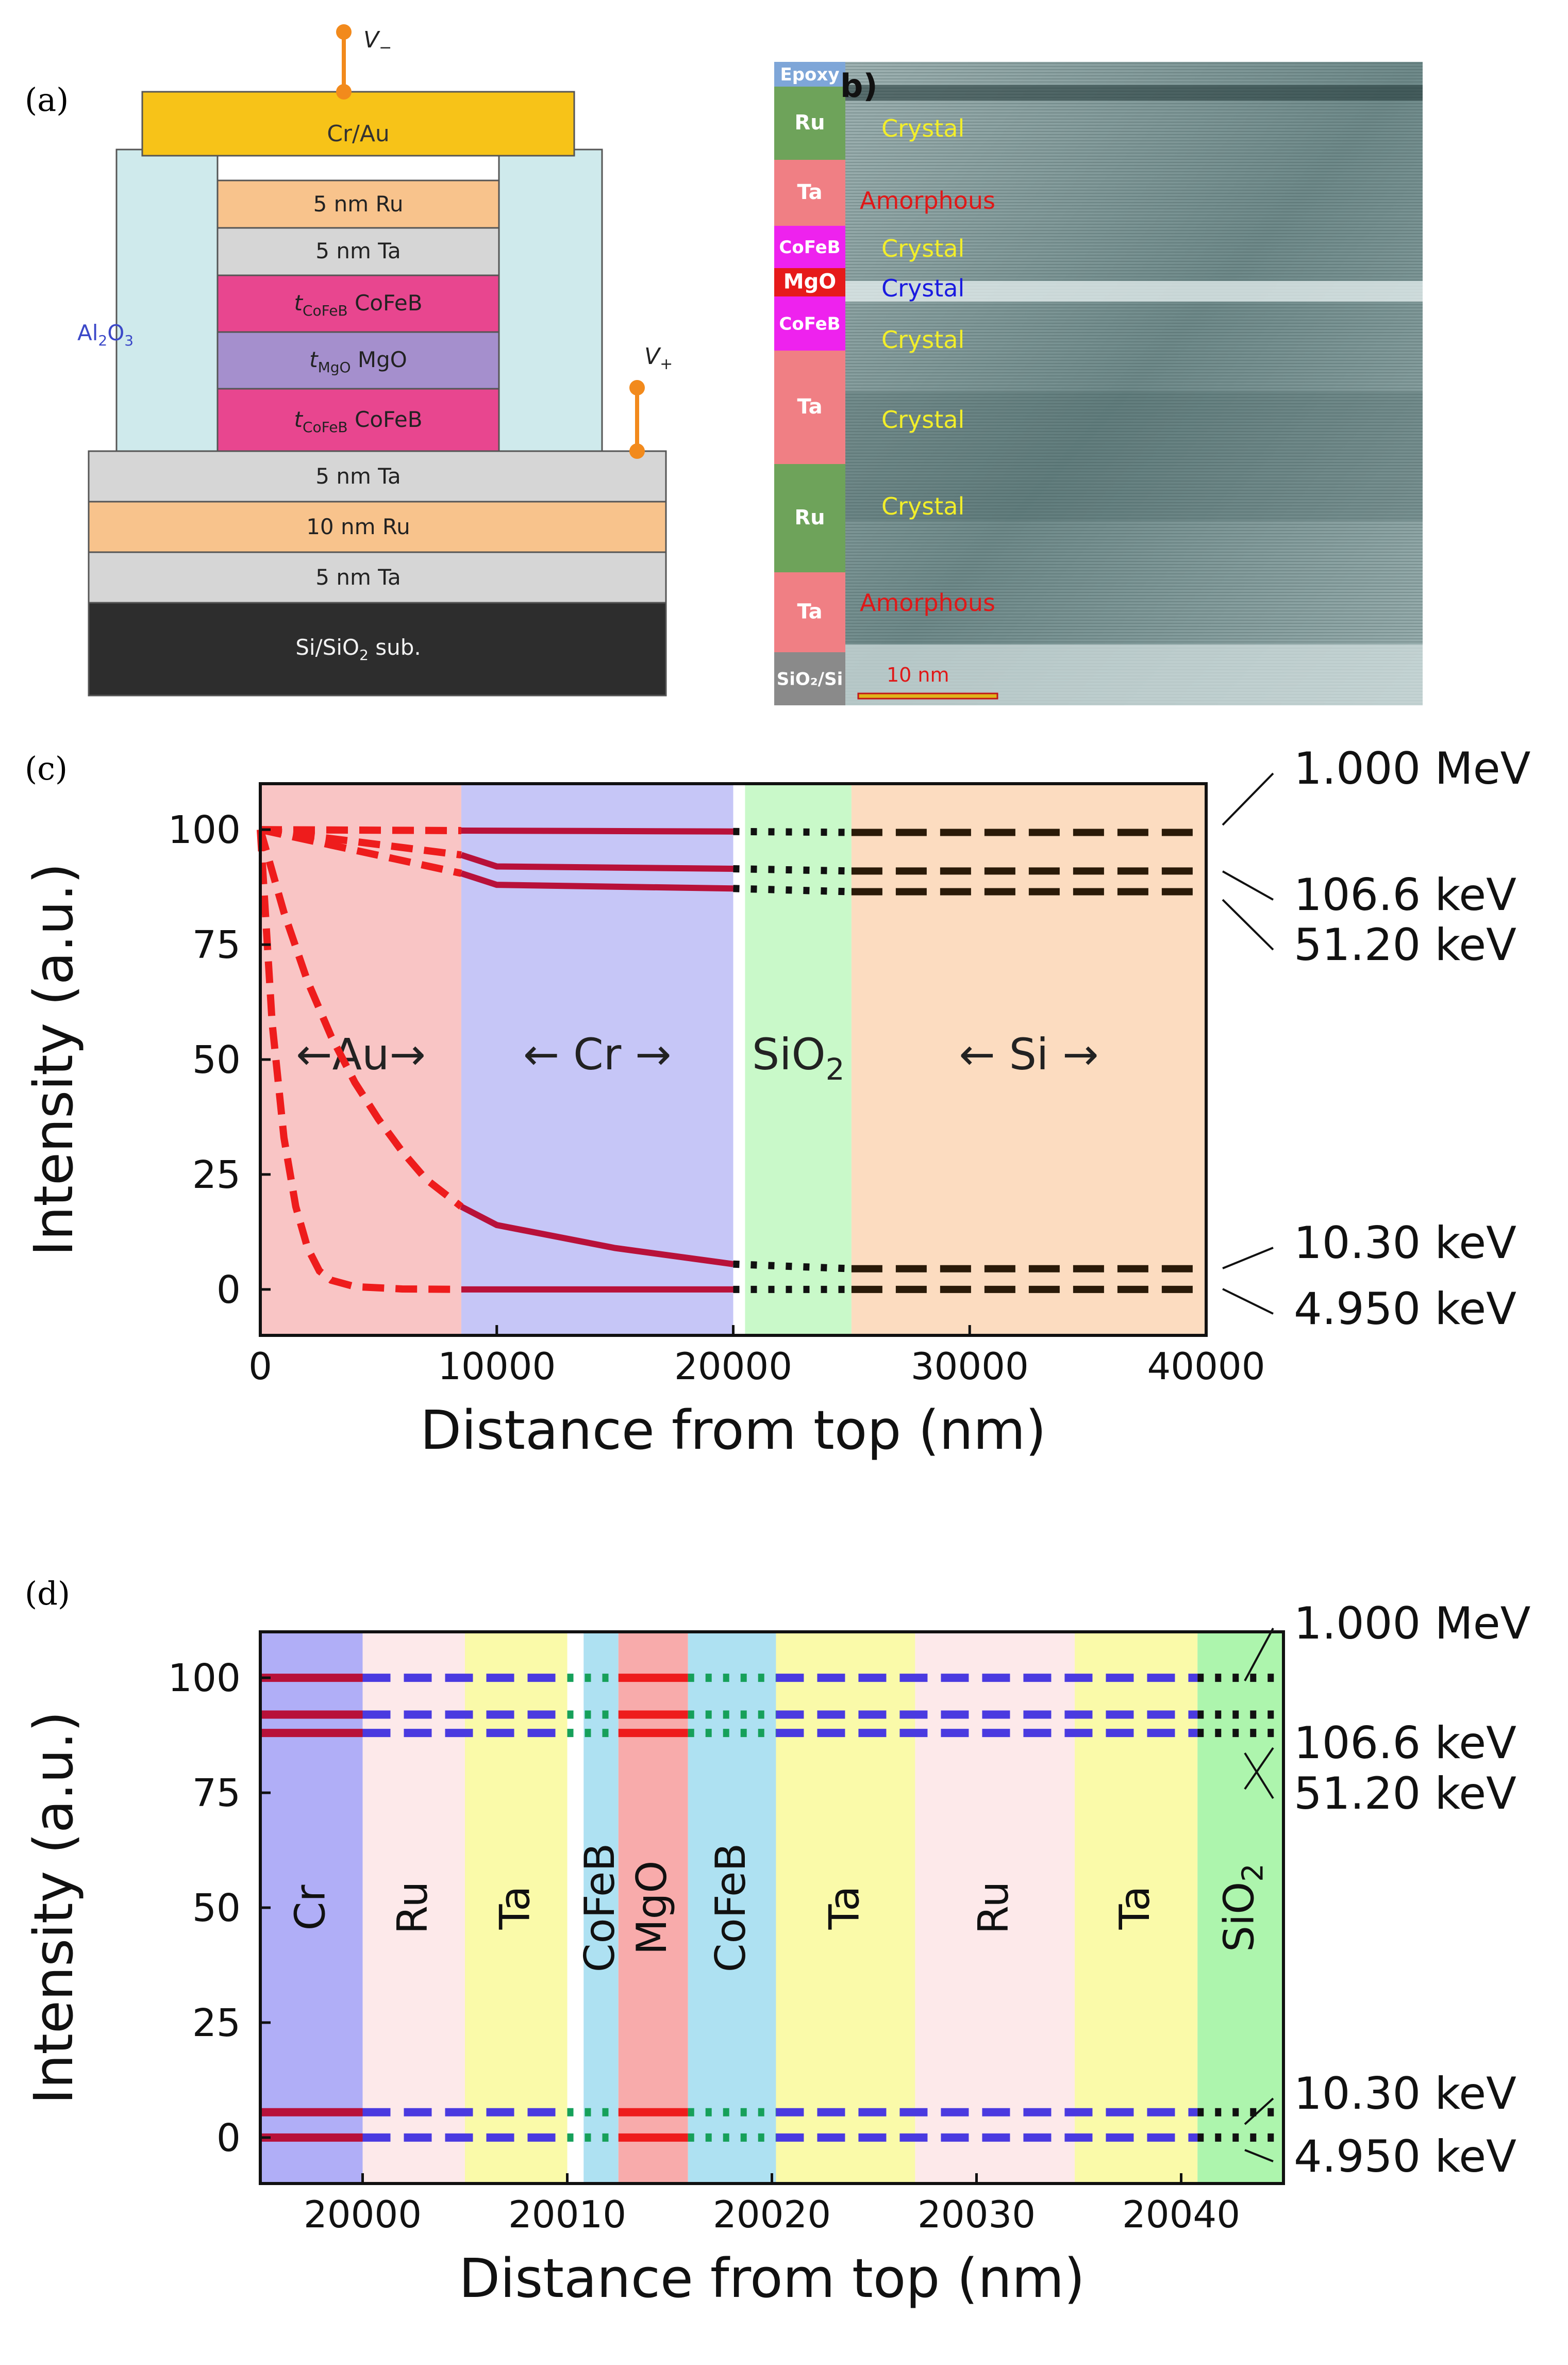 The width and height of the screenshot is (1568, 2365). What do you see at coordinates (358, 134) in the screenshot?
I see `layer-label-cr-au: Cr/Au` at bounding box center [358, 134].